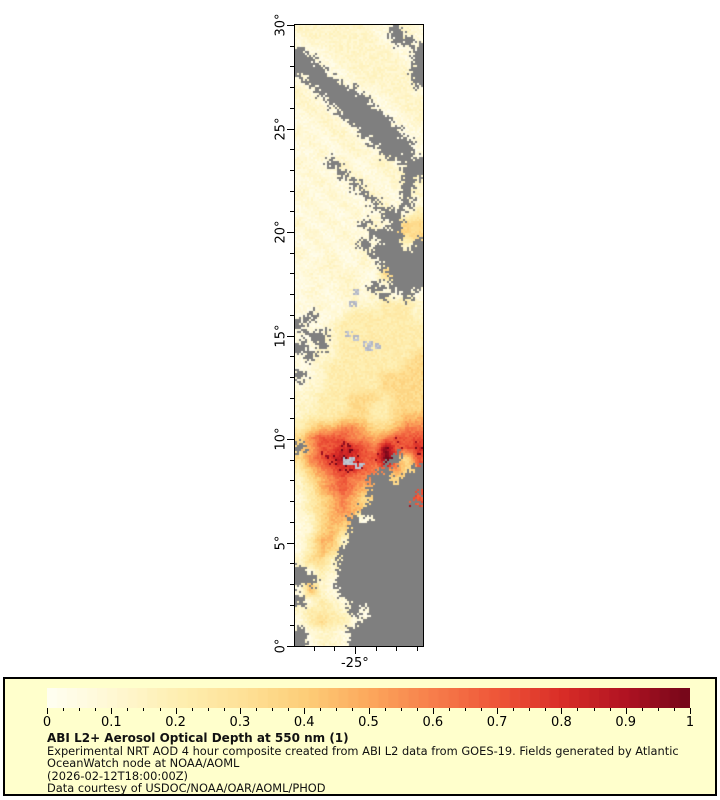 Image resolution: width=720 pixels, height=800 pixels. I want to click on colorbar-tick-label: 0.2, so click(175, 722).